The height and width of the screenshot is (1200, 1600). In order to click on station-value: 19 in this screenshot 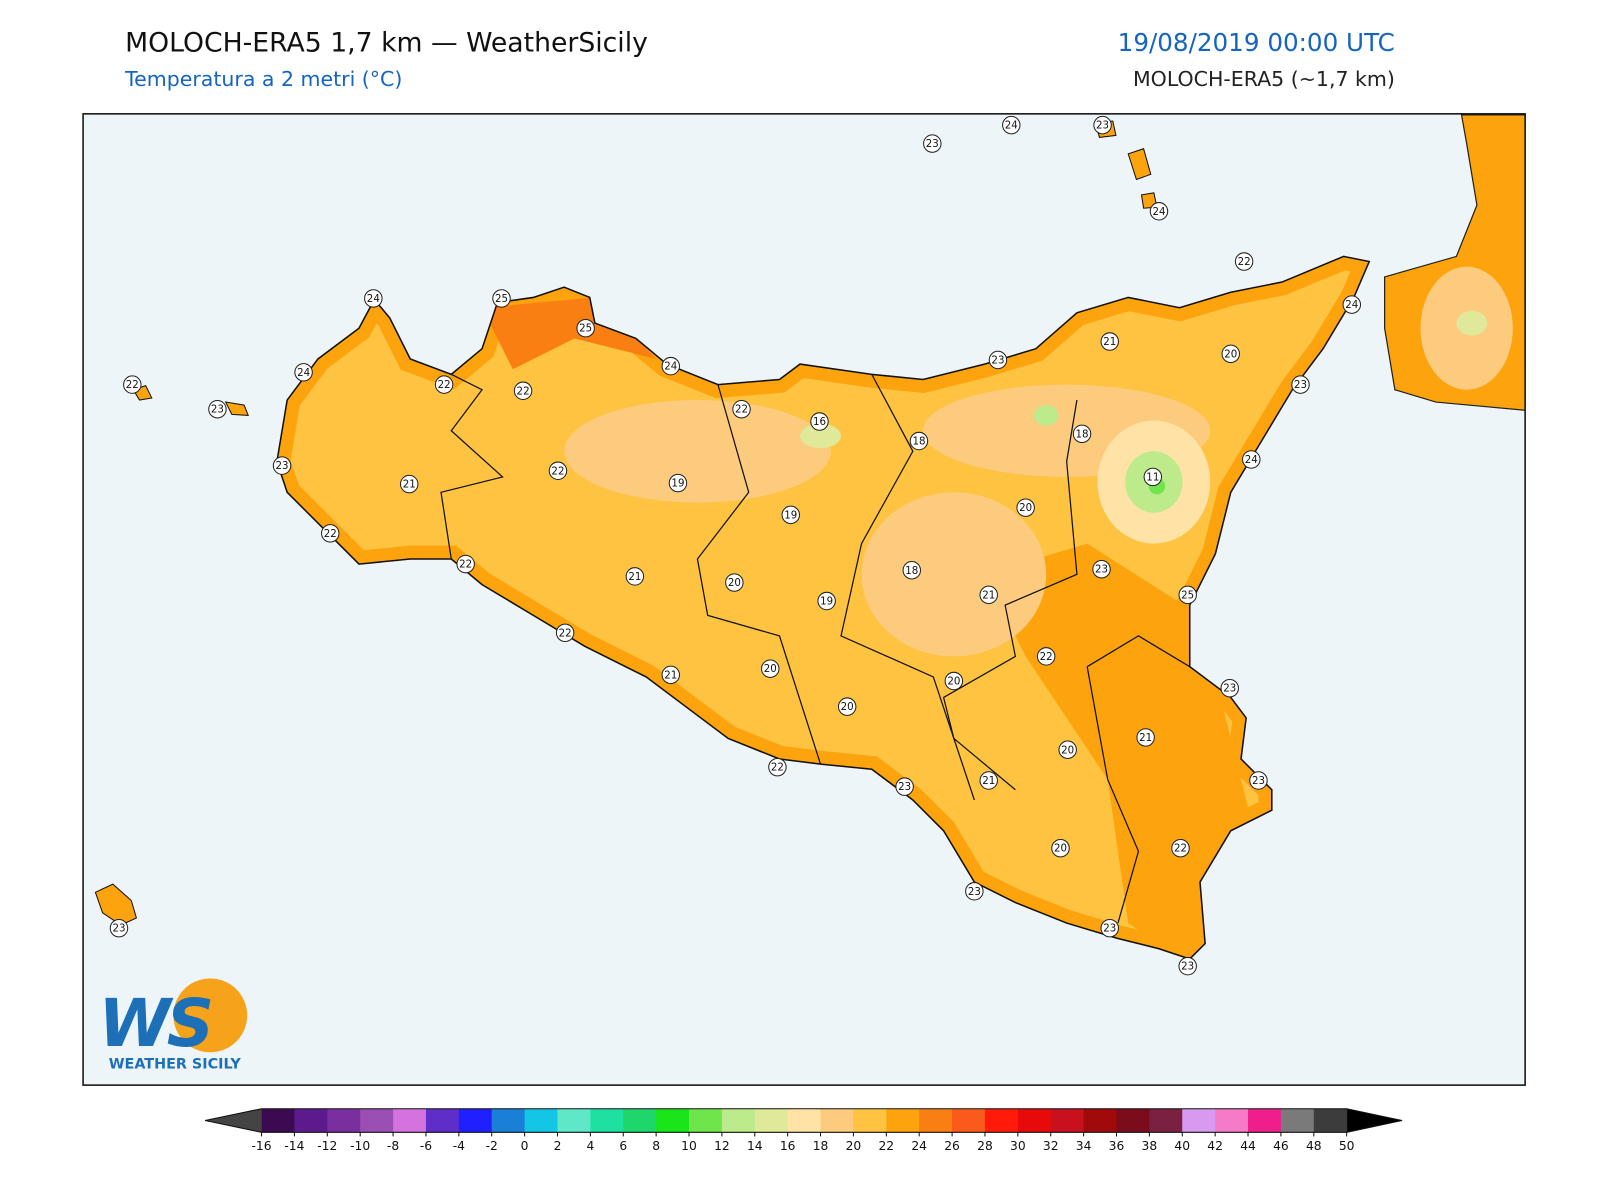, I will do `click(790, 515)`.